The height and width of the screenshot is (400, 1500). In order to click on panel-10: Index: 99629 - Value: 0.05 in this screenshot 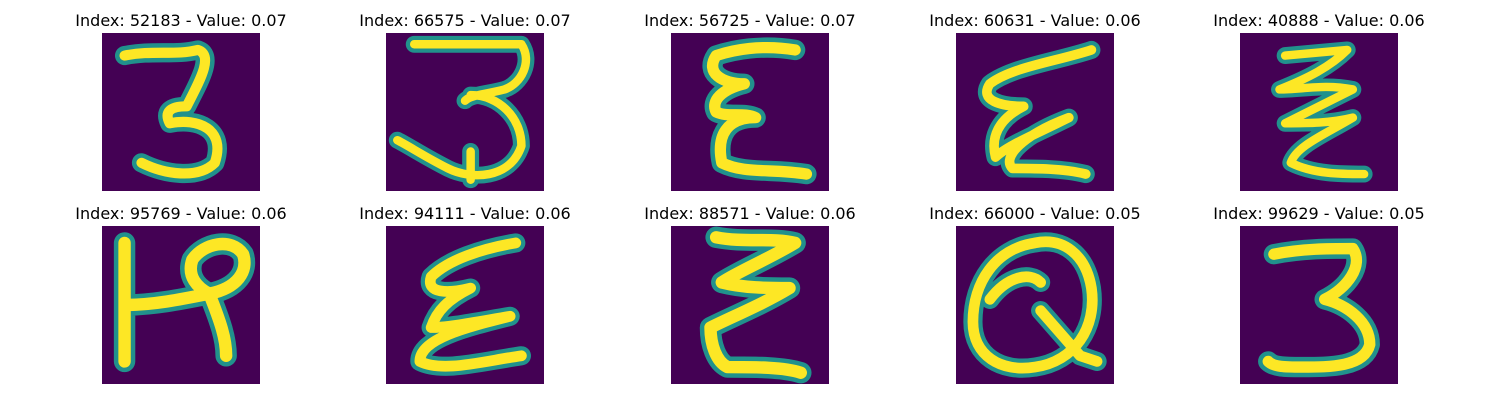, I will do `click(1319, 293)`.